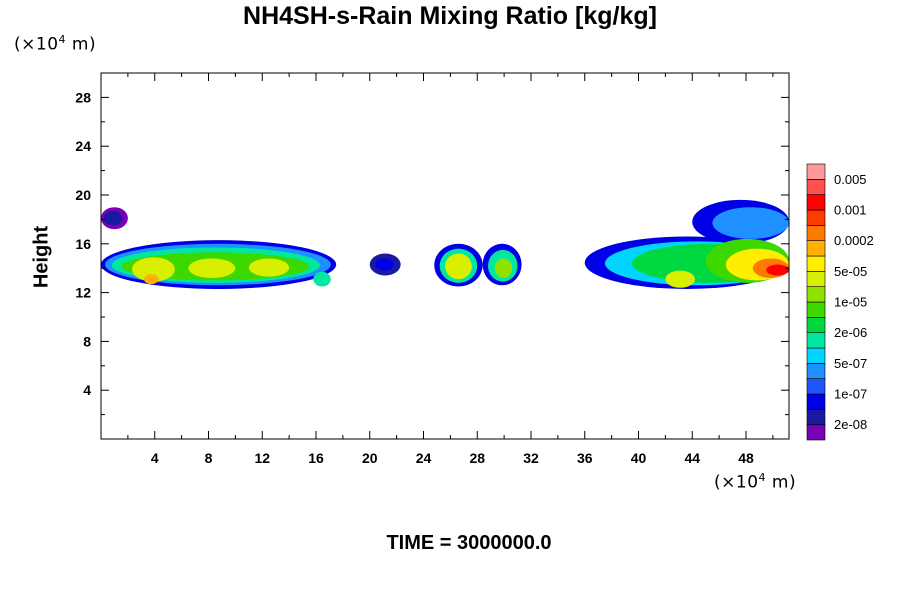 The image size is (900, 600). I want to click on x-tick-label: 40, so click(639, 458).